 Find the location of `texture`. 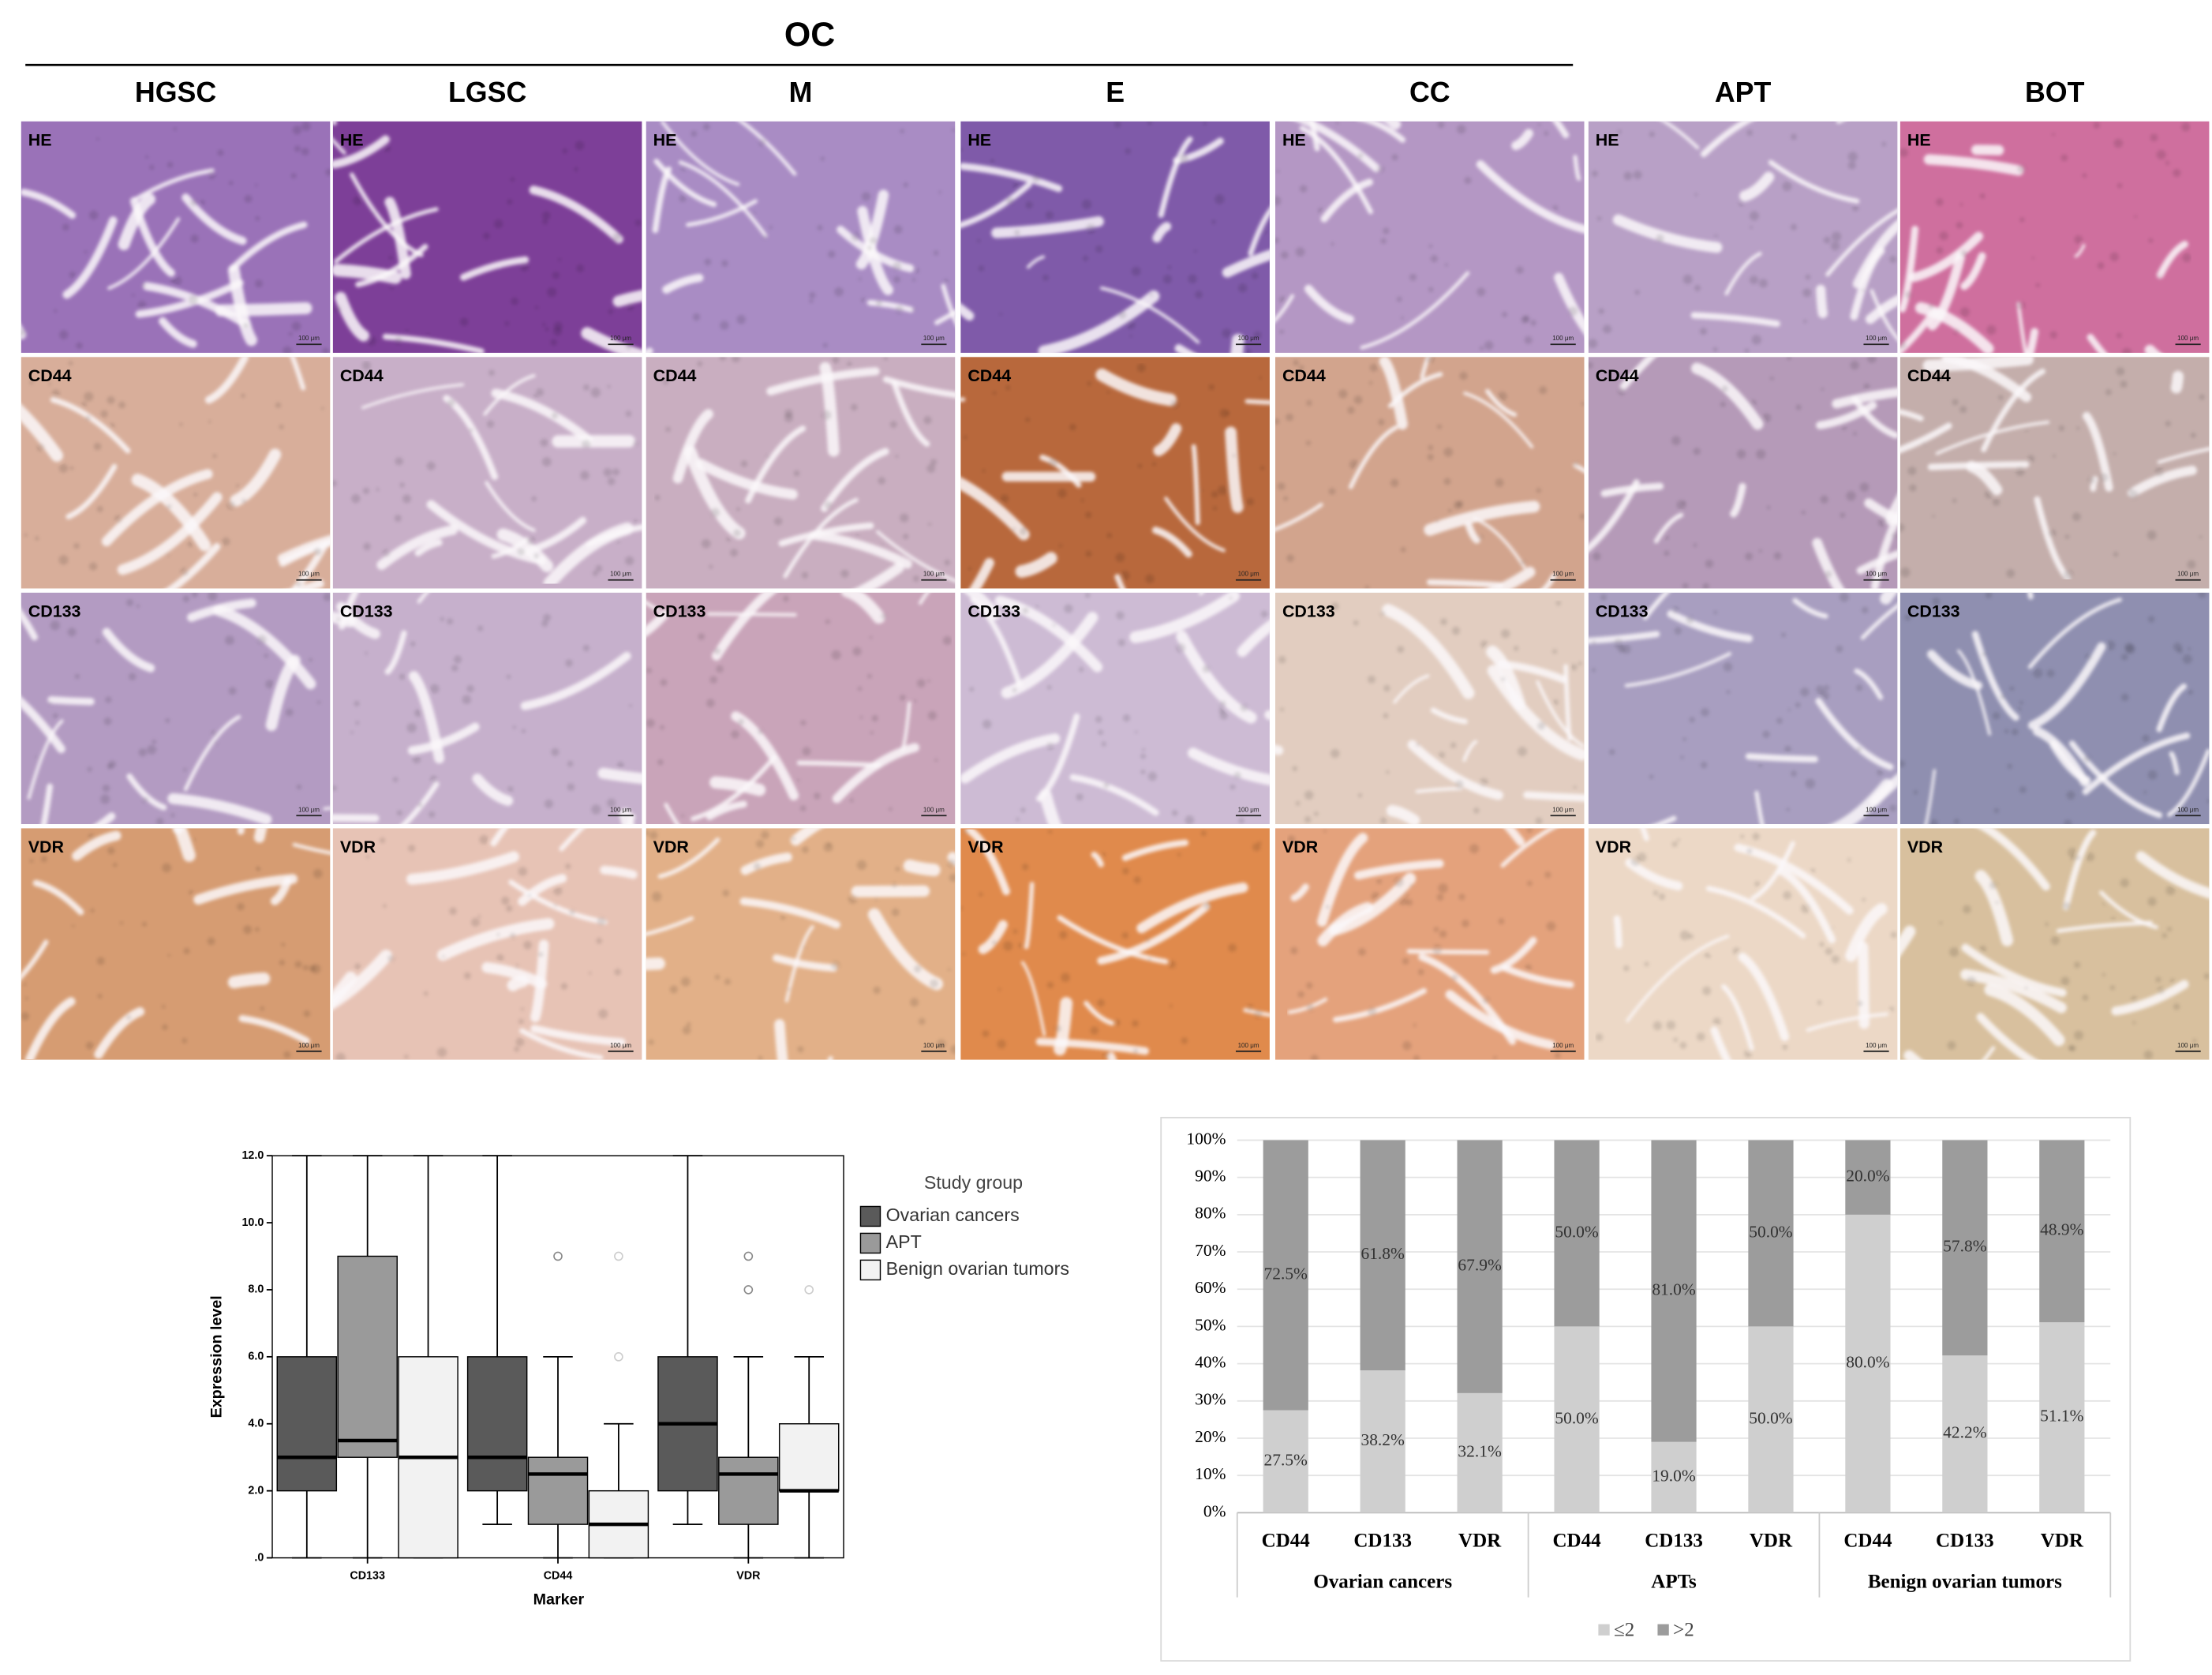

texture is located at coordinates (487, 708).